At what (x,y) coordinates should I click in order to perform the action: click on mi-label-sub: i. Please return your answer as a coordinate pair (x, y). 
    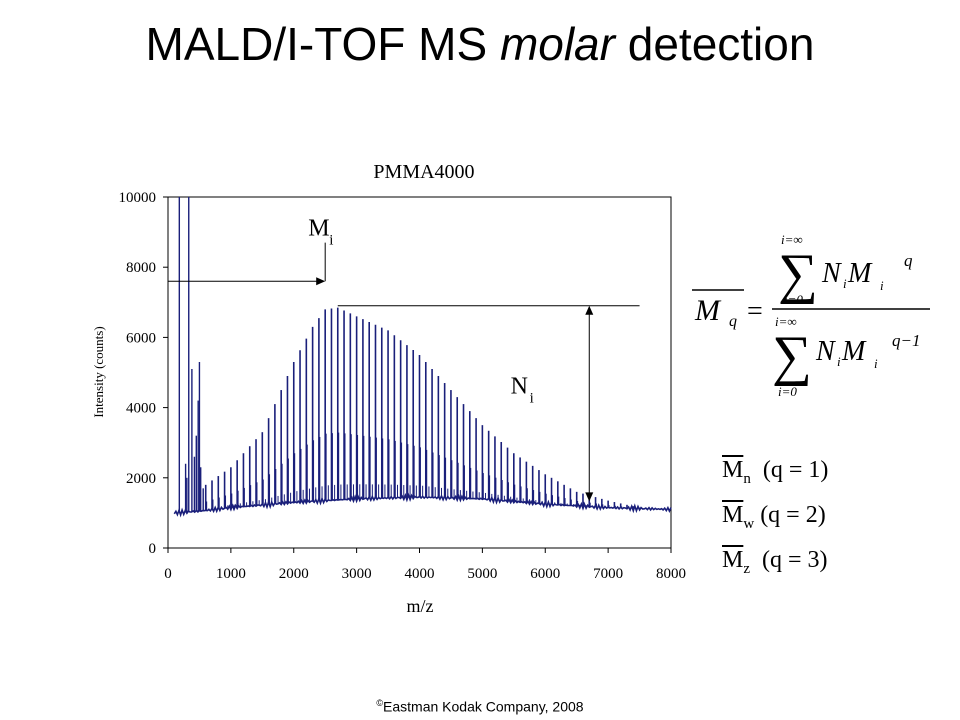
    Looking at the image, I should click on (331, 240).